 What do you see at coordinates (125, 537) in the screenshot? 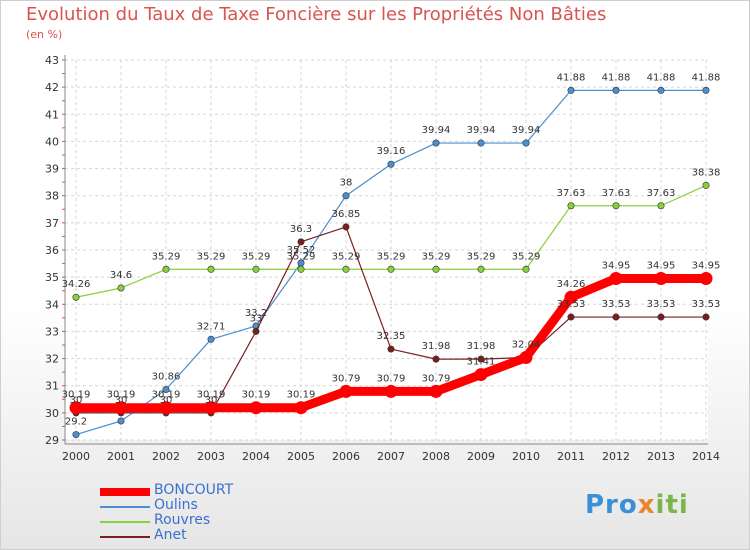
I see `legend-swatch-anet` at bounding box center [125, 537].